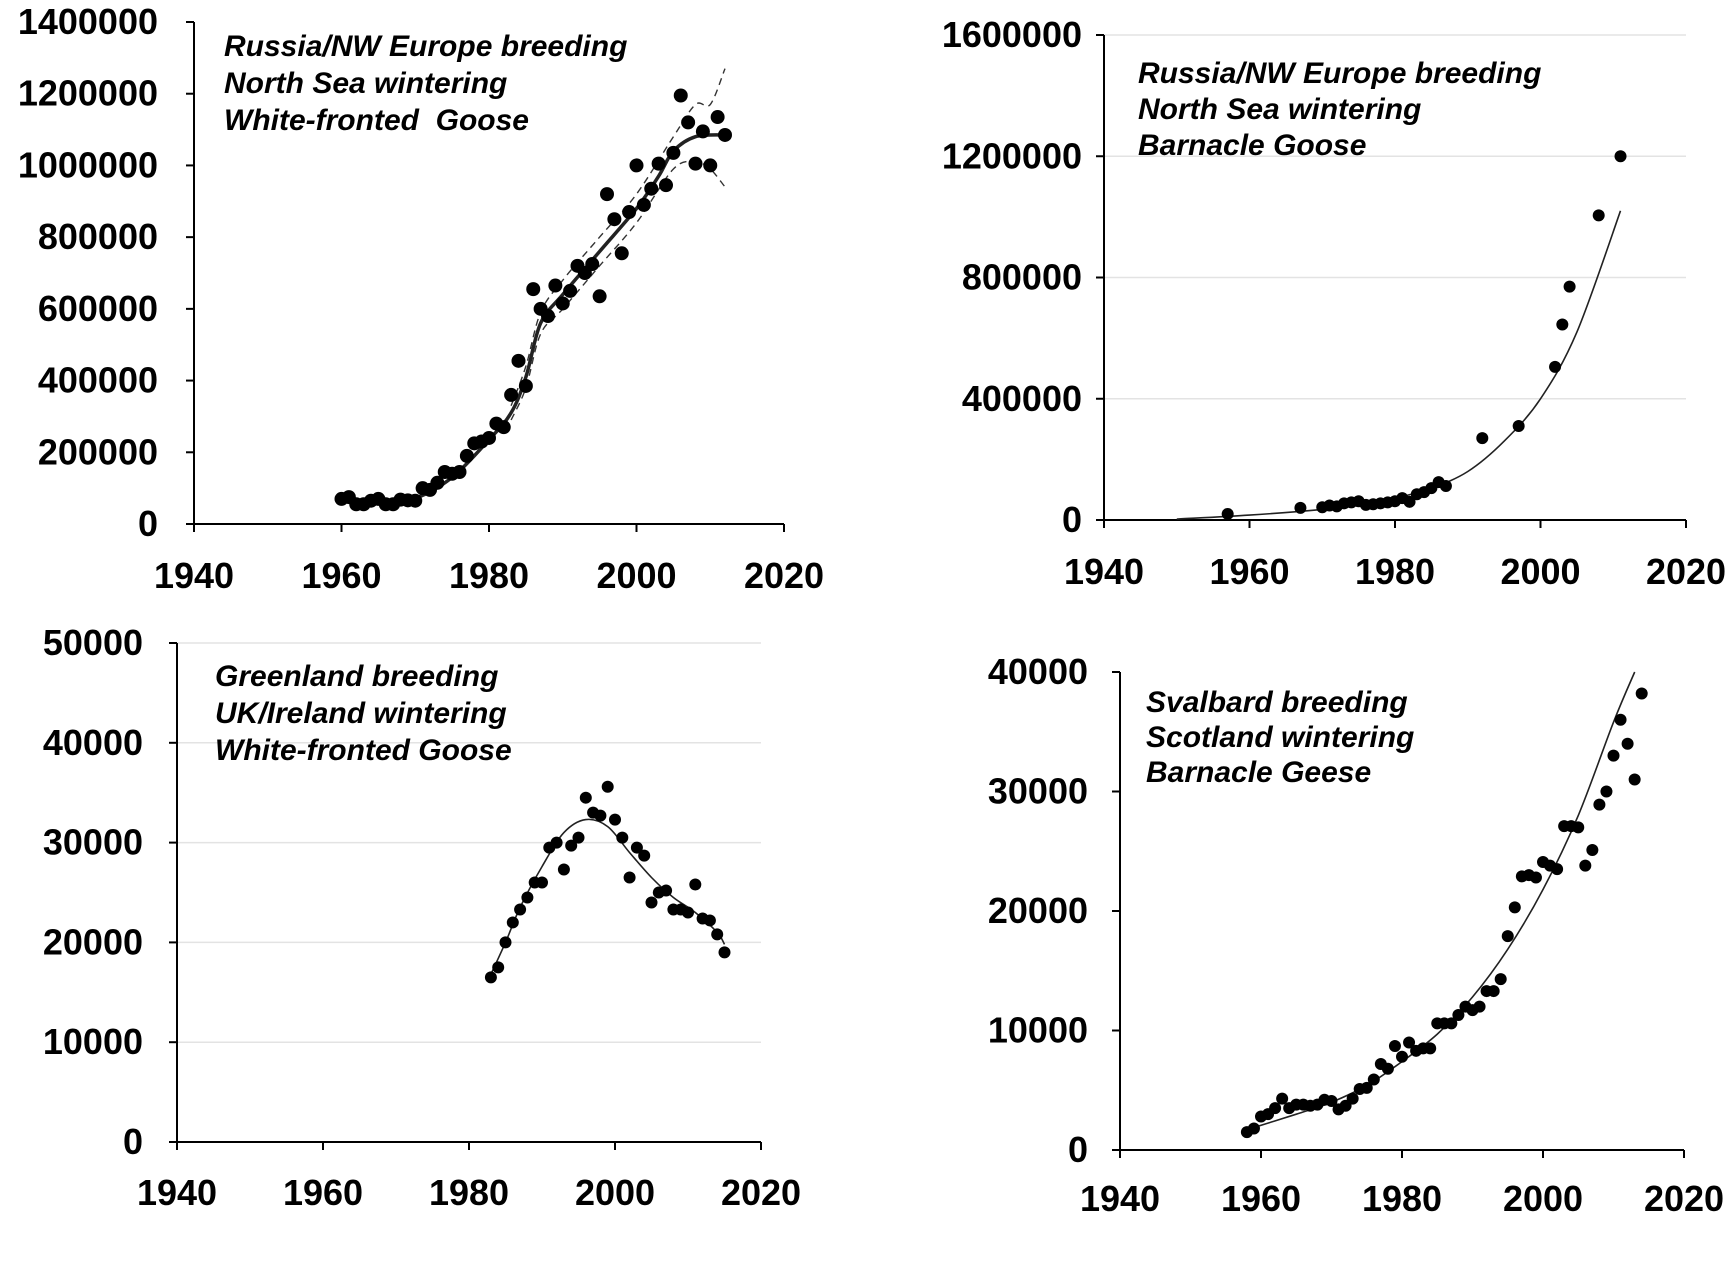  Describe the element at coordinates (98, 308) in the screenshot. I see `y-tick-label: 600000` at that location.